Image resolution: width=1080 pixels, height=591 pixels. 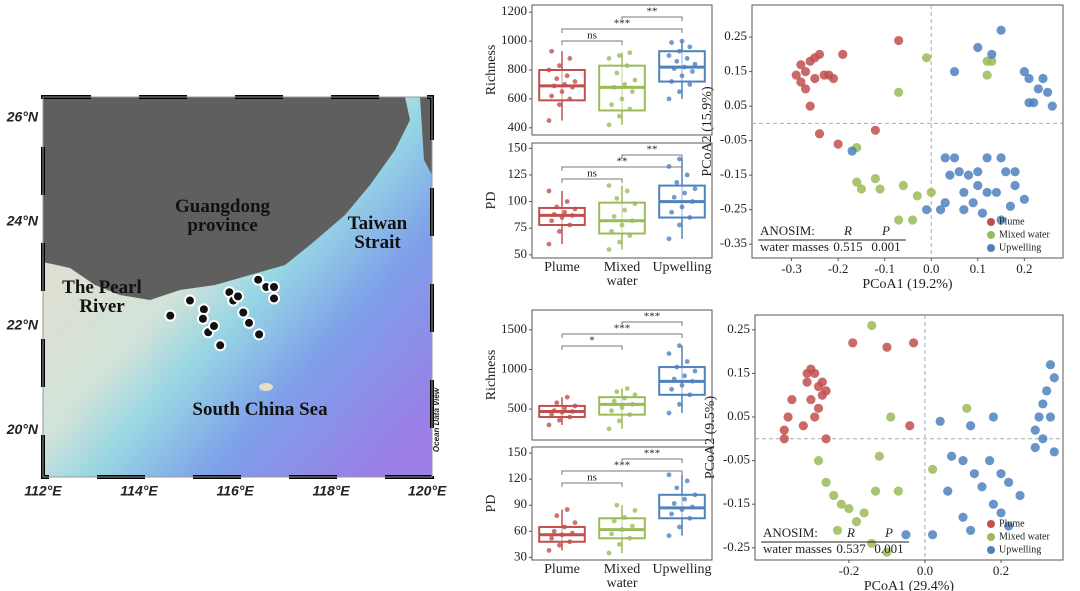 What do you see at coordinates (888, 532) in the screenshot?
I see `anosim-column: P` at bounding box center [888, 532].